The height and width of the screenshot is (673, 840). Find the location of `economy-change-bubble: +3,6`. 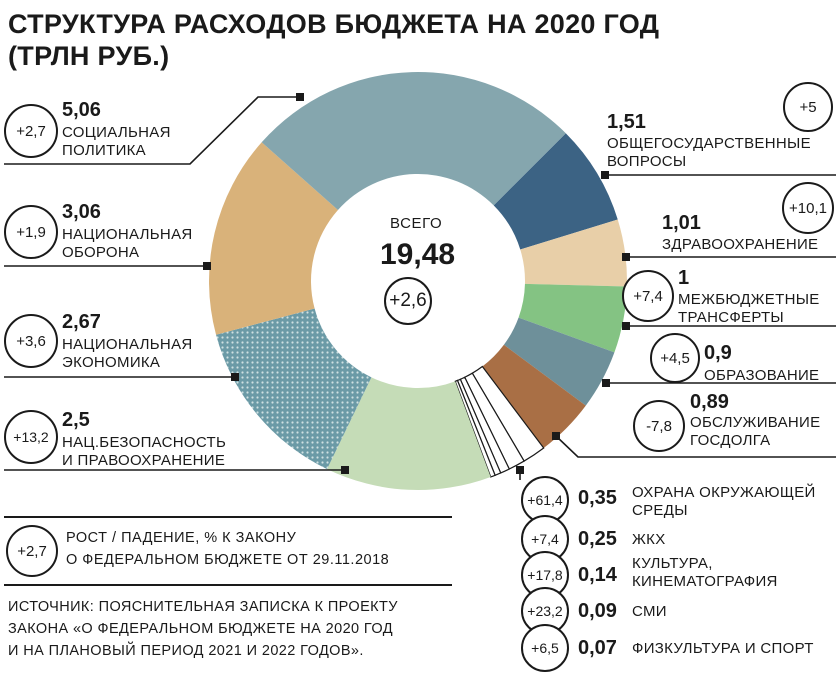

economy-change-bubble: +3,6 is located at coordinates (31, 341).